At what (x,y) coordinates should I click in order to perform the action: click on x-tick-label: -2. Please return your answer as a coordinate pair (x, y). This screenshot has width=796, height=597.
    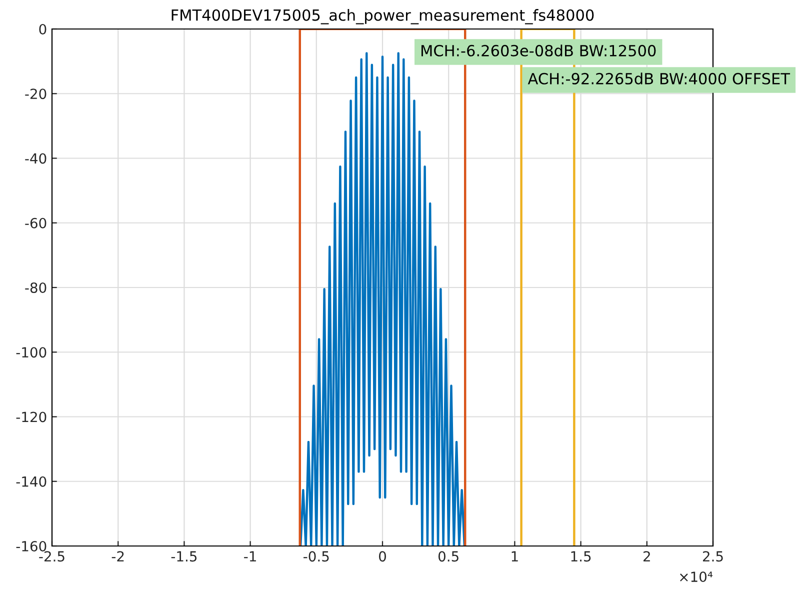
    Looking at the image, I should click on (118, 556).